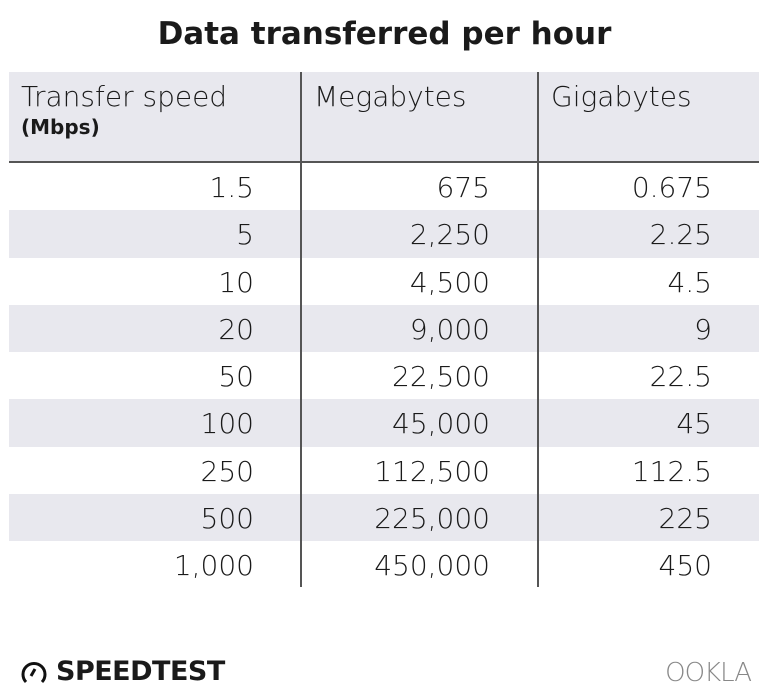  Describe the element at coordinates (227, 519) in the screenshot. I see `speed-cell: 500` at that location.